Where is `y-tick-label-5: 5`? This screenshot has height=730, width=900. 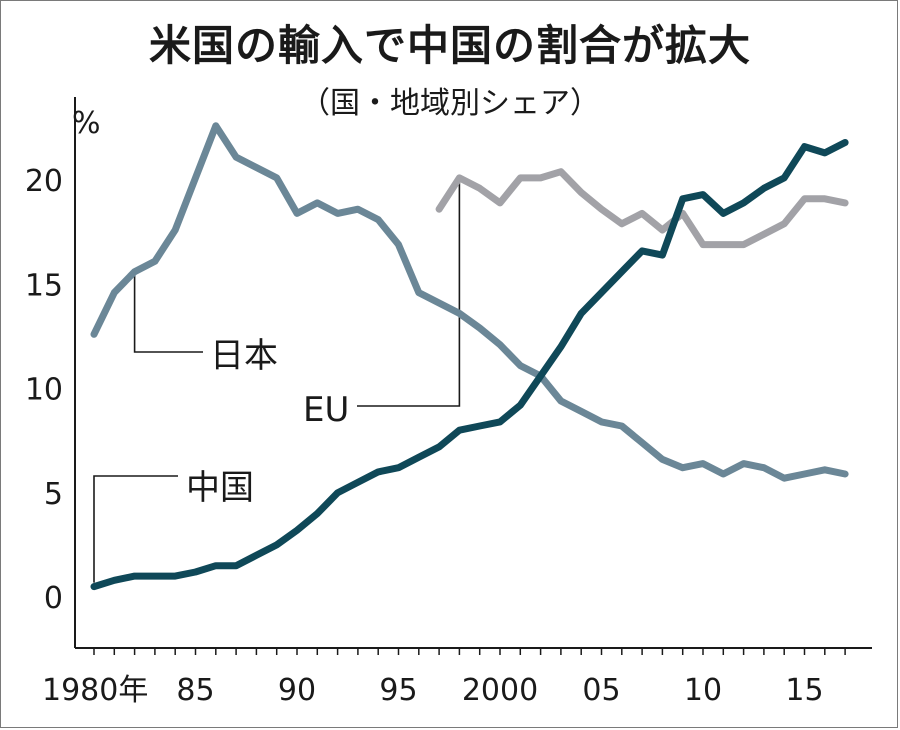 y-tick-label-5: 5 is located at coordinates (53, 494).